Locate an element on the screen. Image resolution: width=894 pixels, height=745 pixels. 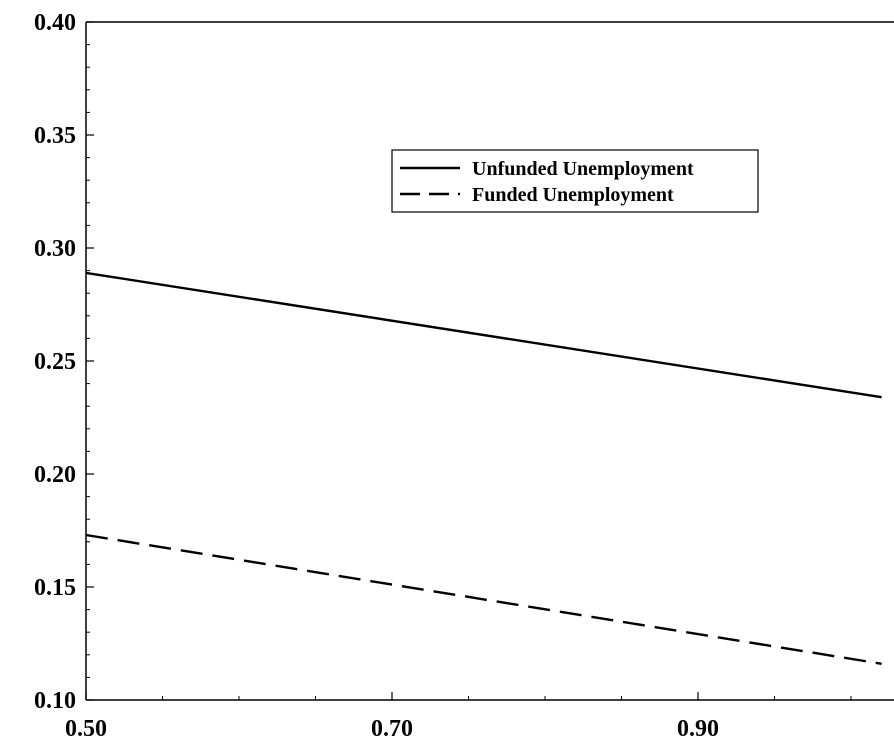
y-tick-label-3: 0.25 is located at coordinates (55, 362).